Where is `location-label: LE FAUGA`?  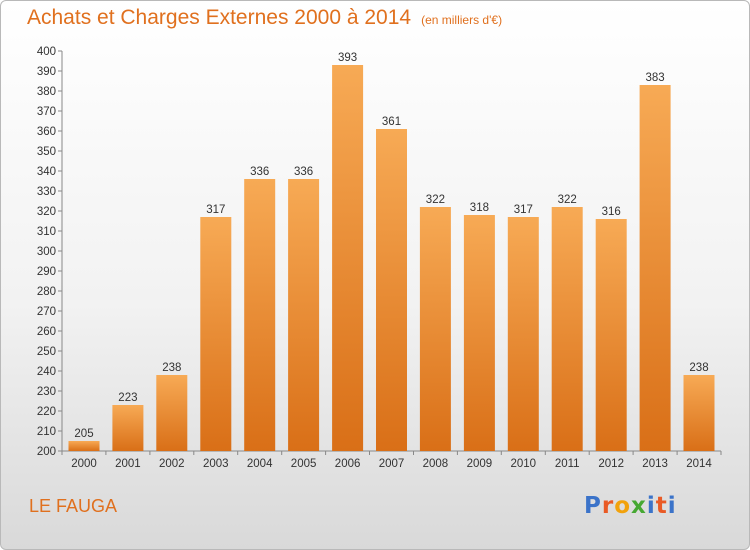
location-label: LE FAUGA is located at coordinates (73, 506).